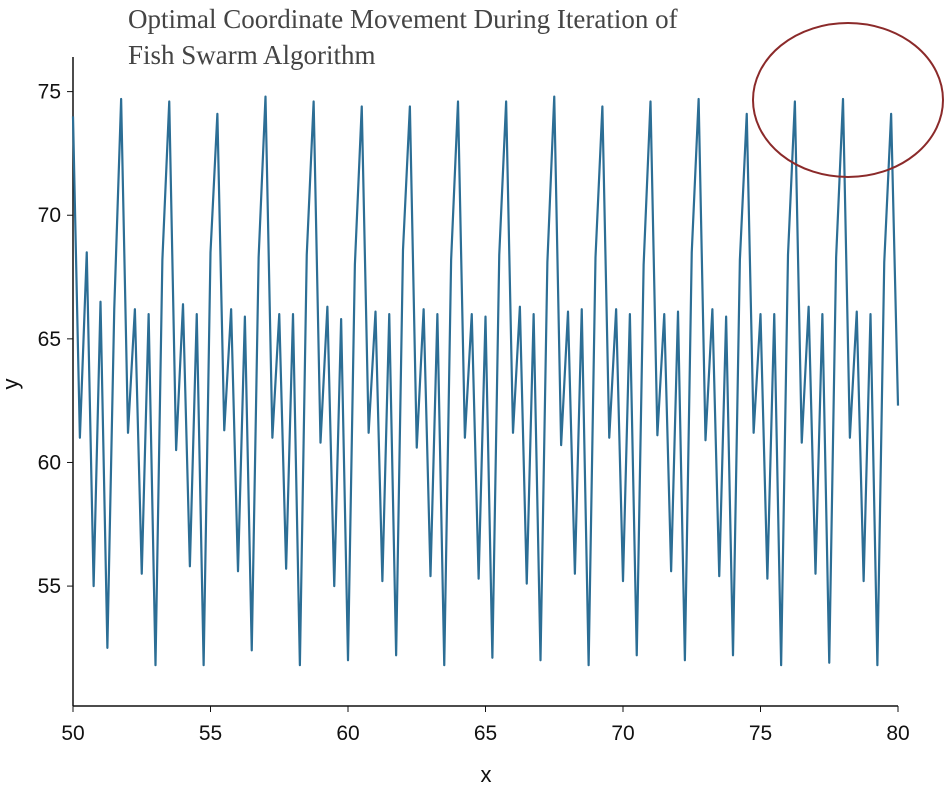 Image resolution: width=950 pixels, height=788 pixels. I want to click on x-tick-label: 60, so click(347, 733).